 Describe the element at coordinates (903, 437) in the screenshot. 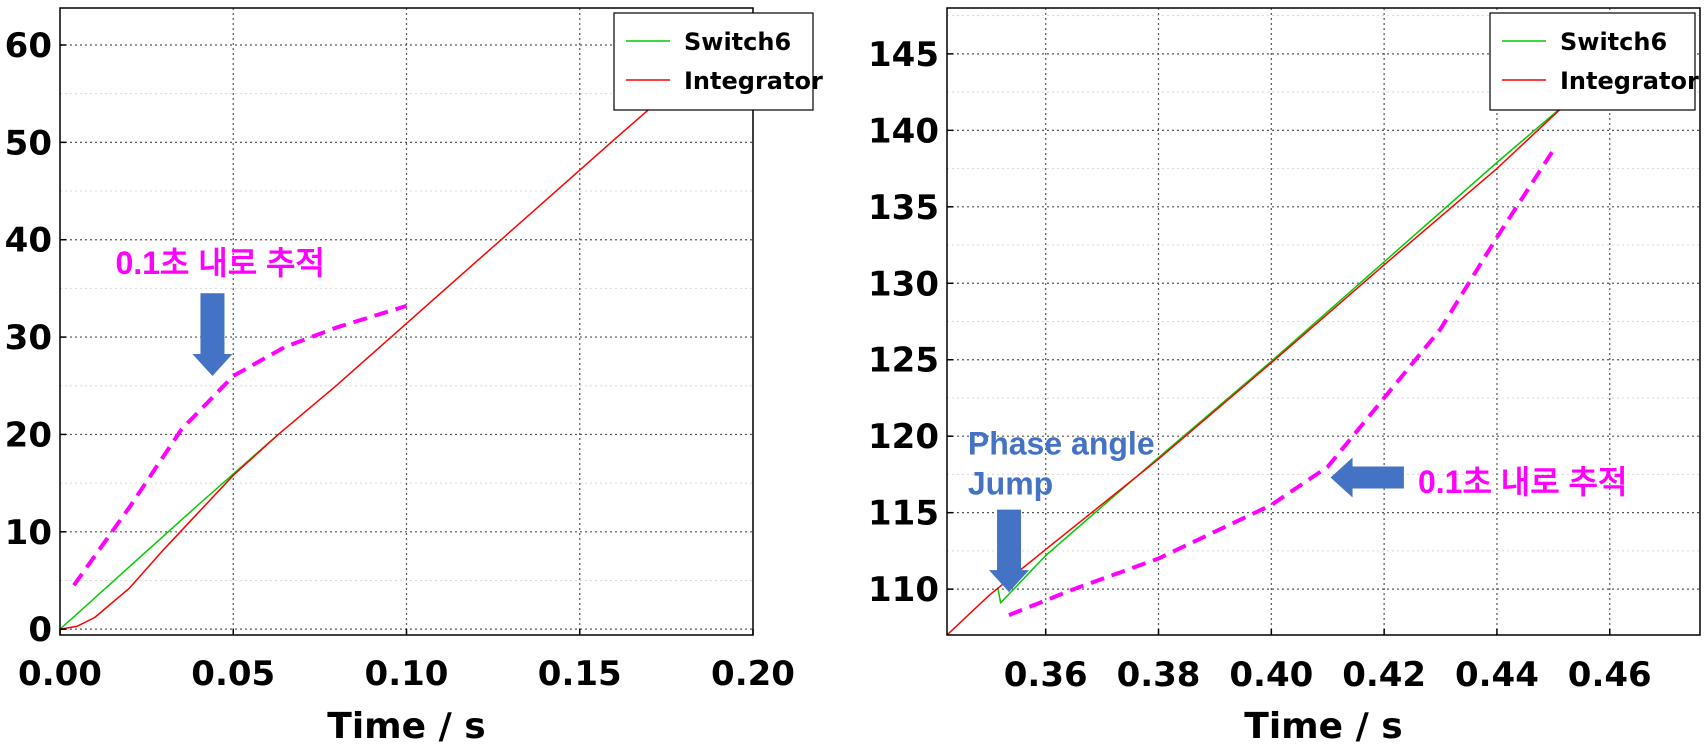

I see `y-tick-label: 120` at that location.